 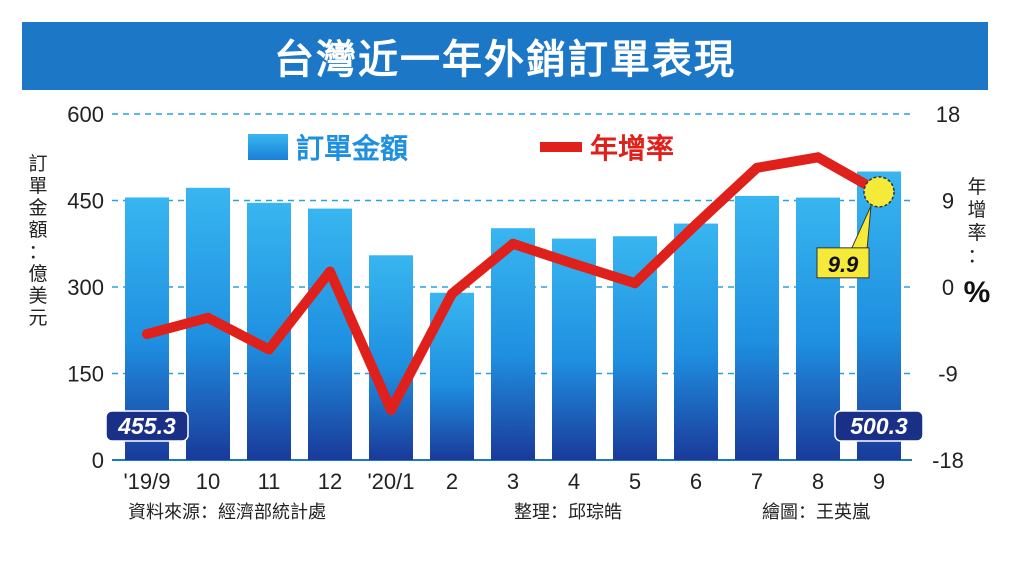 I want to click on chart-title: 台灣近一年外銷訂單表現, so click(x=505, y=60).